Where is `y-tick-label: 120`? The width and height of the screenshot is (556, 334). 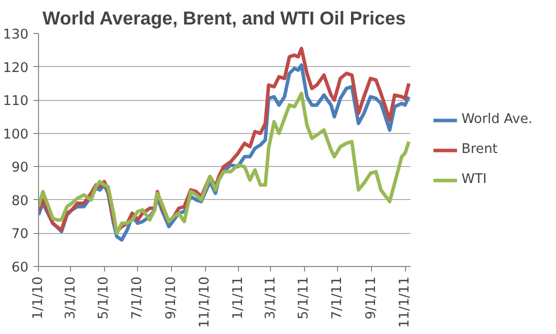 y-tick-label: 120 is located at coordinates (16, 68).